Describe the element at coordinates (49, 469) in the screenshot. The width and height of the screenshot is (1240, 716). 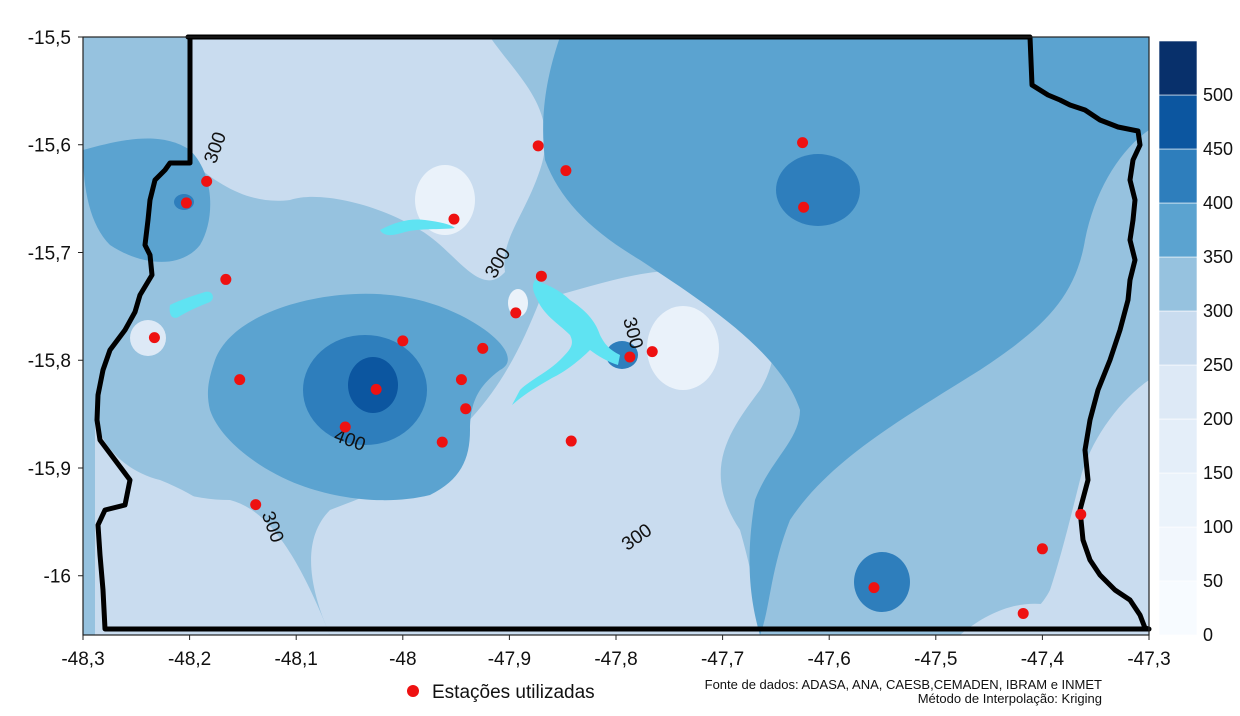
I see `y-tick-label: -15,9` at that location.